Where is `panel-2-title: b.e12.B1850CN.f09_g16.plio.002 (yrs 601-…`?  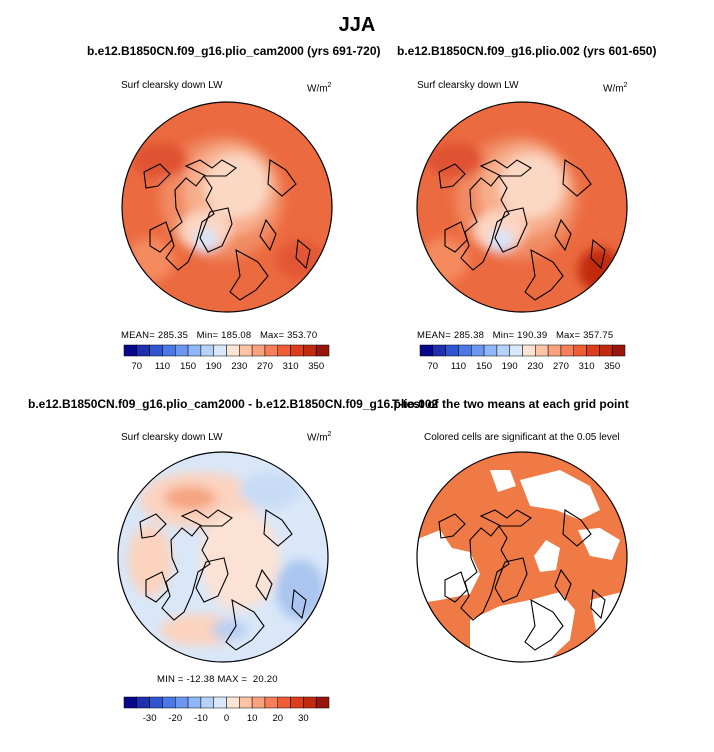 panel-2-title: b.e12.B1850CN.f09_g16.plio.002 (yrs 601-… is located at coordinates (527, 51).